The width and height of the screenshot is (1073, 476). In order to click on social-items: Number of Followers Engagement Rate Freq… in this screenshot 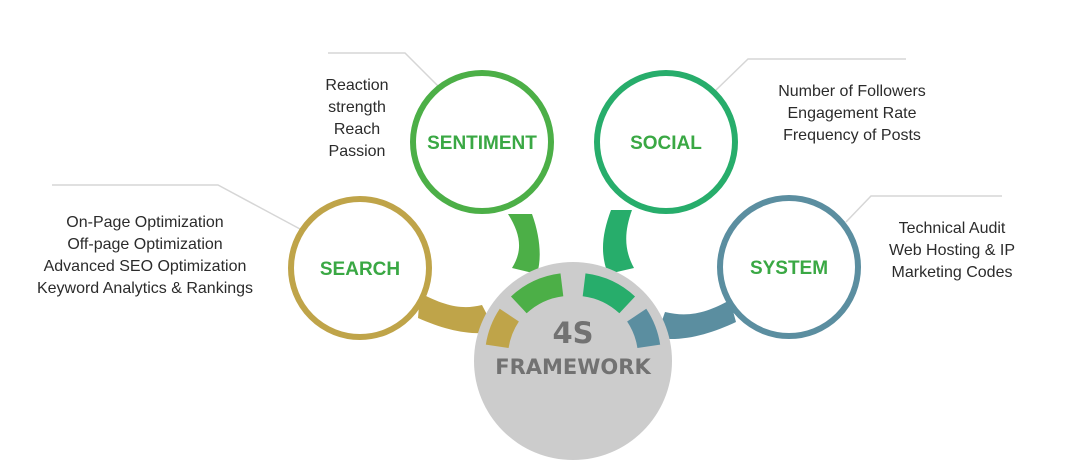, I will do `click(852, 113)`.